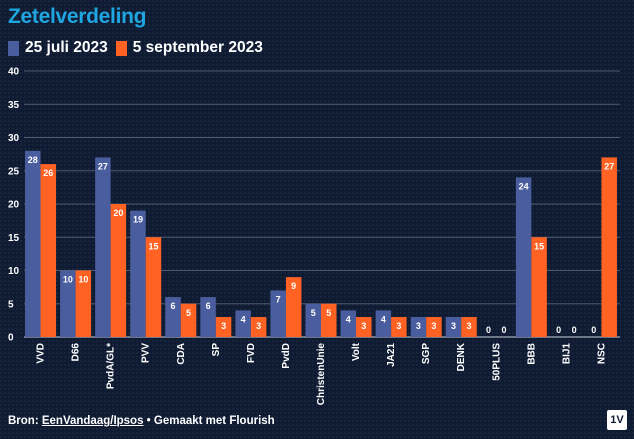 This screenshot has width=634, height=439. What do you see at coordinates (118, 213) in the screenshot?
I see `data-label: 20` at bounding box center [118, 213].